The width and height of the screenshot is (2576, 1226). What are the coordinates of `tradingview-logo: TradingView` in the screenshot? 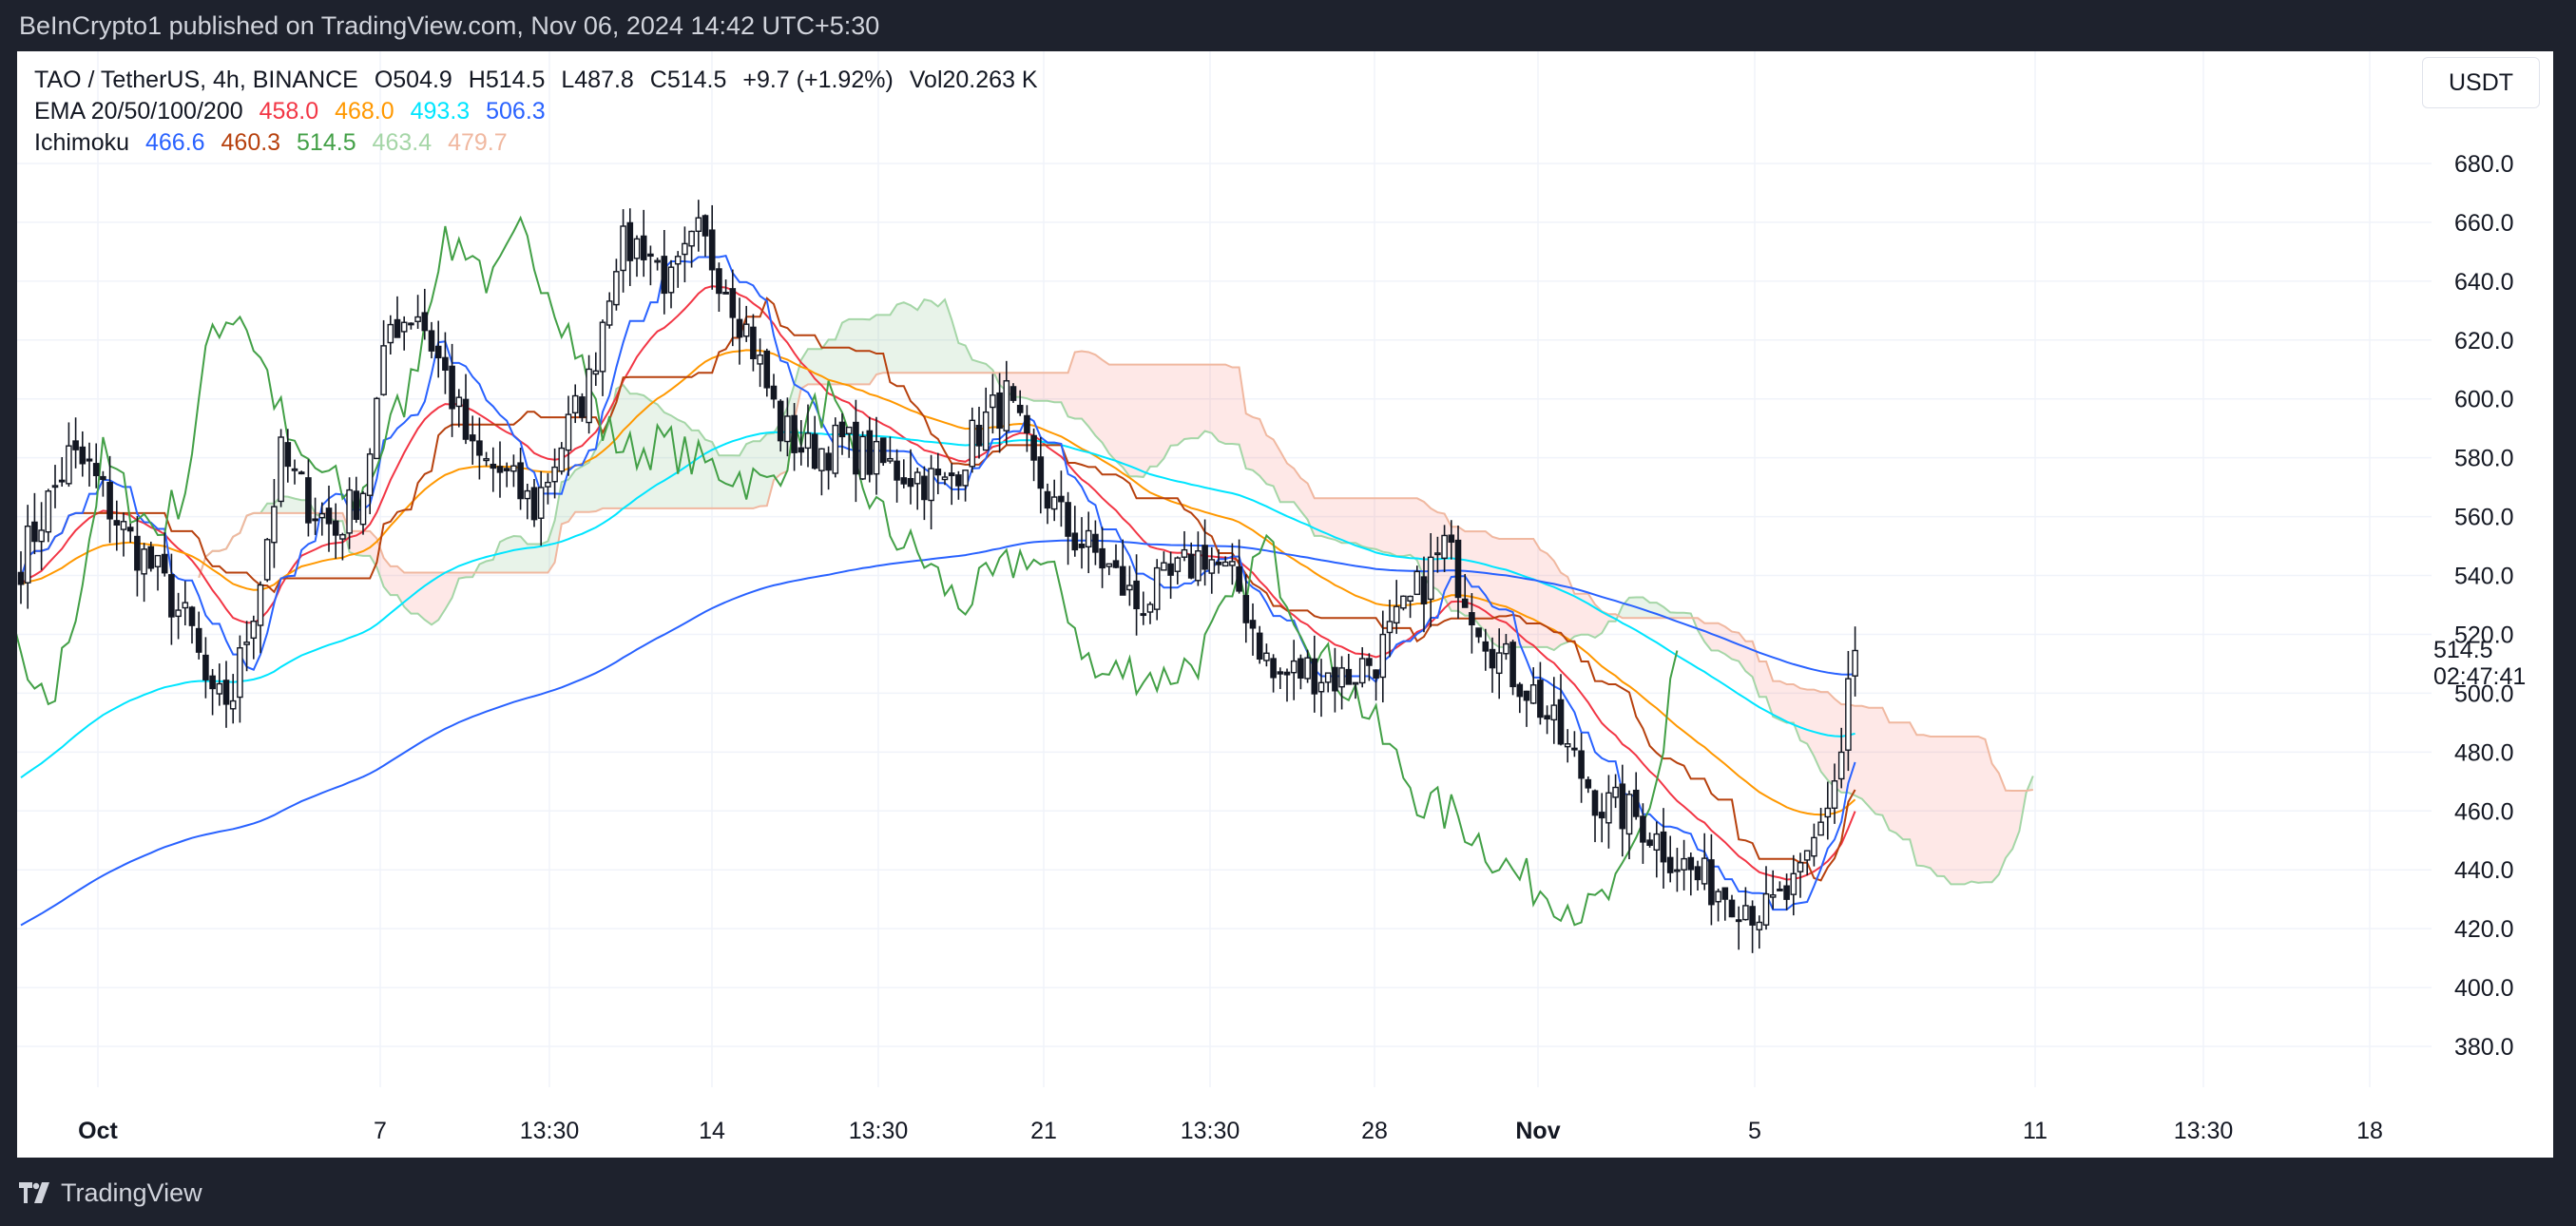 It's located at (111, 1192).